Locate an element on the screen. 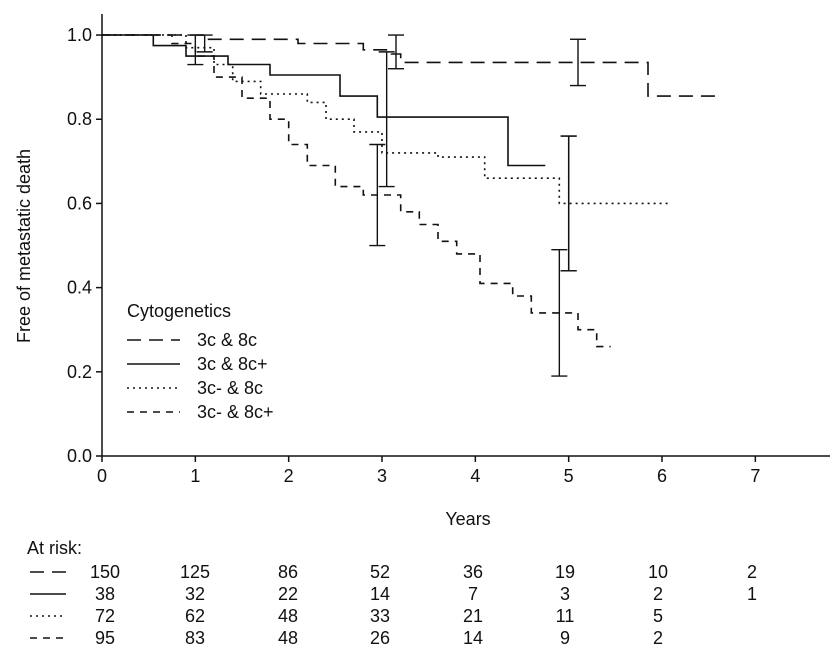 The width and height of the screenshot is (830, 658). x-tick-label: 1 is located at coordinates (195, 476).